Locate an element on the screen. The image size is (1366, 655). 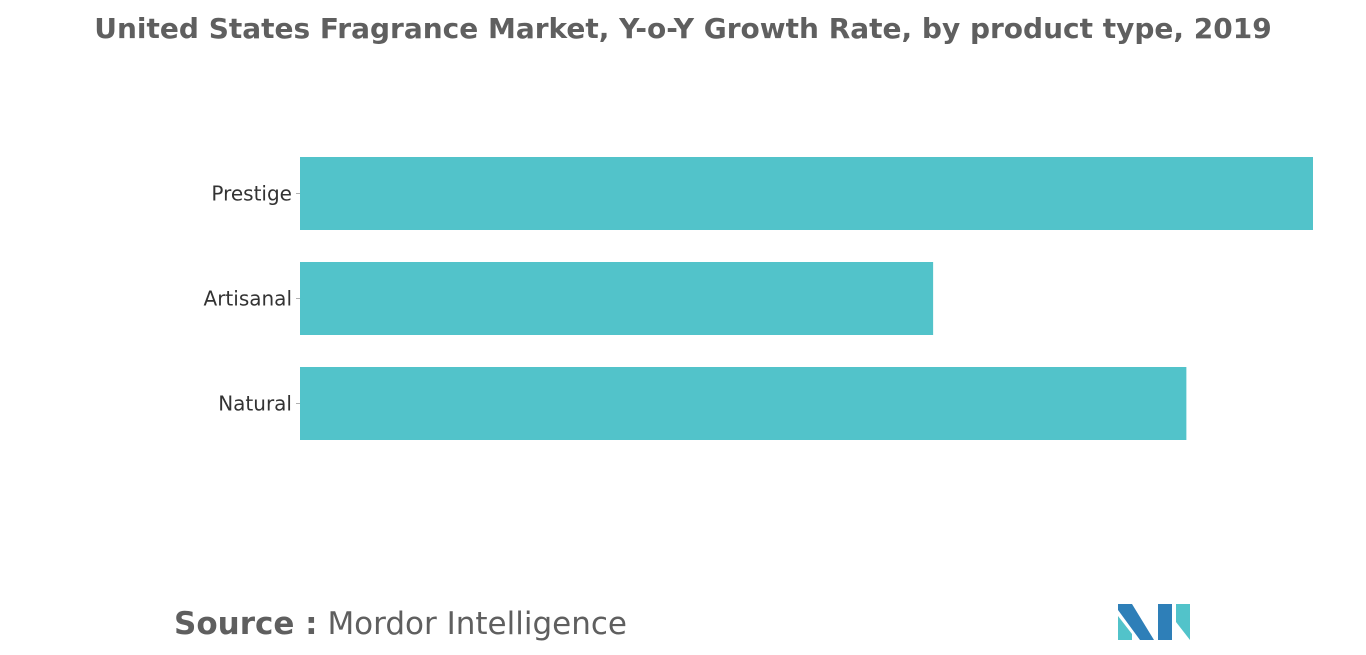
logo-right-shape is located at coordinates (1165, 622).